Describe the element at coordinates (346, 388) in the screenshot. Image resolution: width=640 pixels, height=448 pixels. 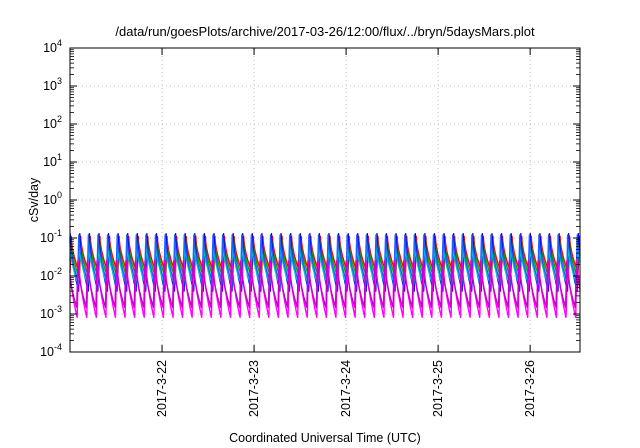
I see `x-tick-label: 2017-3-24` at that location.